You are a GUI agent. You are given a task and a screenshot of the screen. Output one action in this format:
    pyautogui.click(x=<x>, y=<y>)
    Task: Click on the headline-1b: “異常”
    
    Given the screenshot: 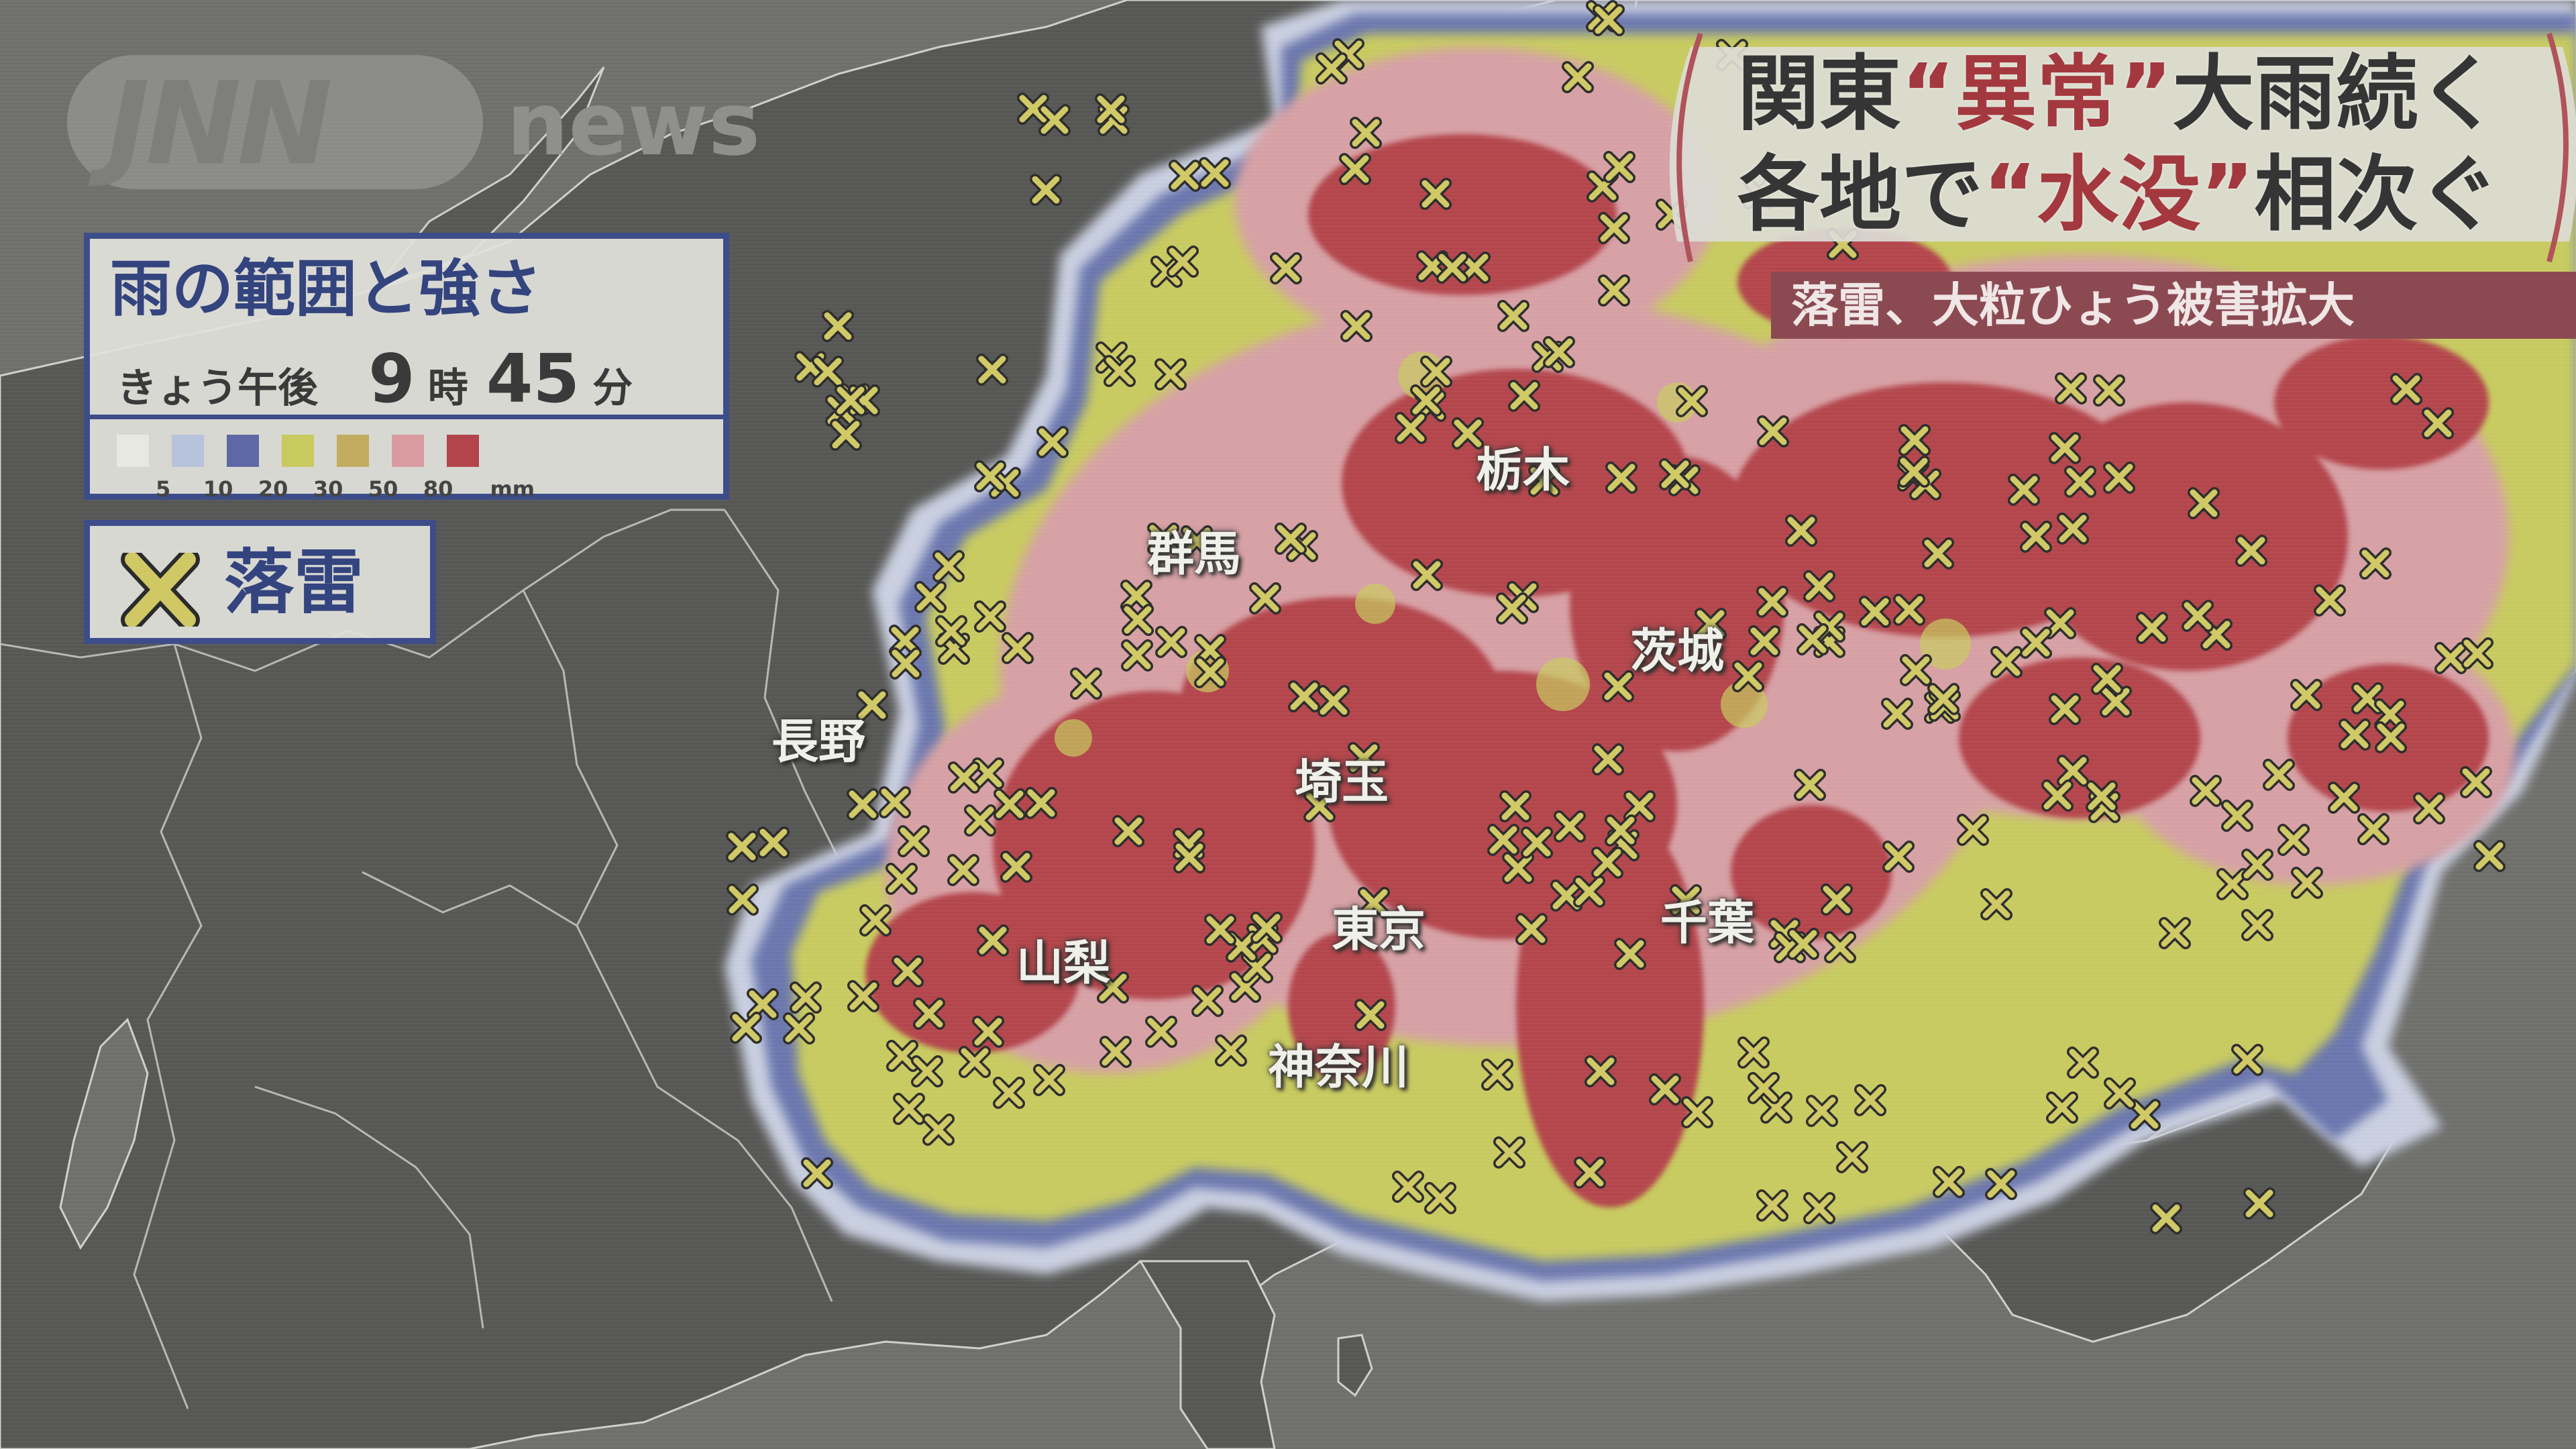 What is the action you would take?
    pyautogui.click(x=2037, y=94)
    